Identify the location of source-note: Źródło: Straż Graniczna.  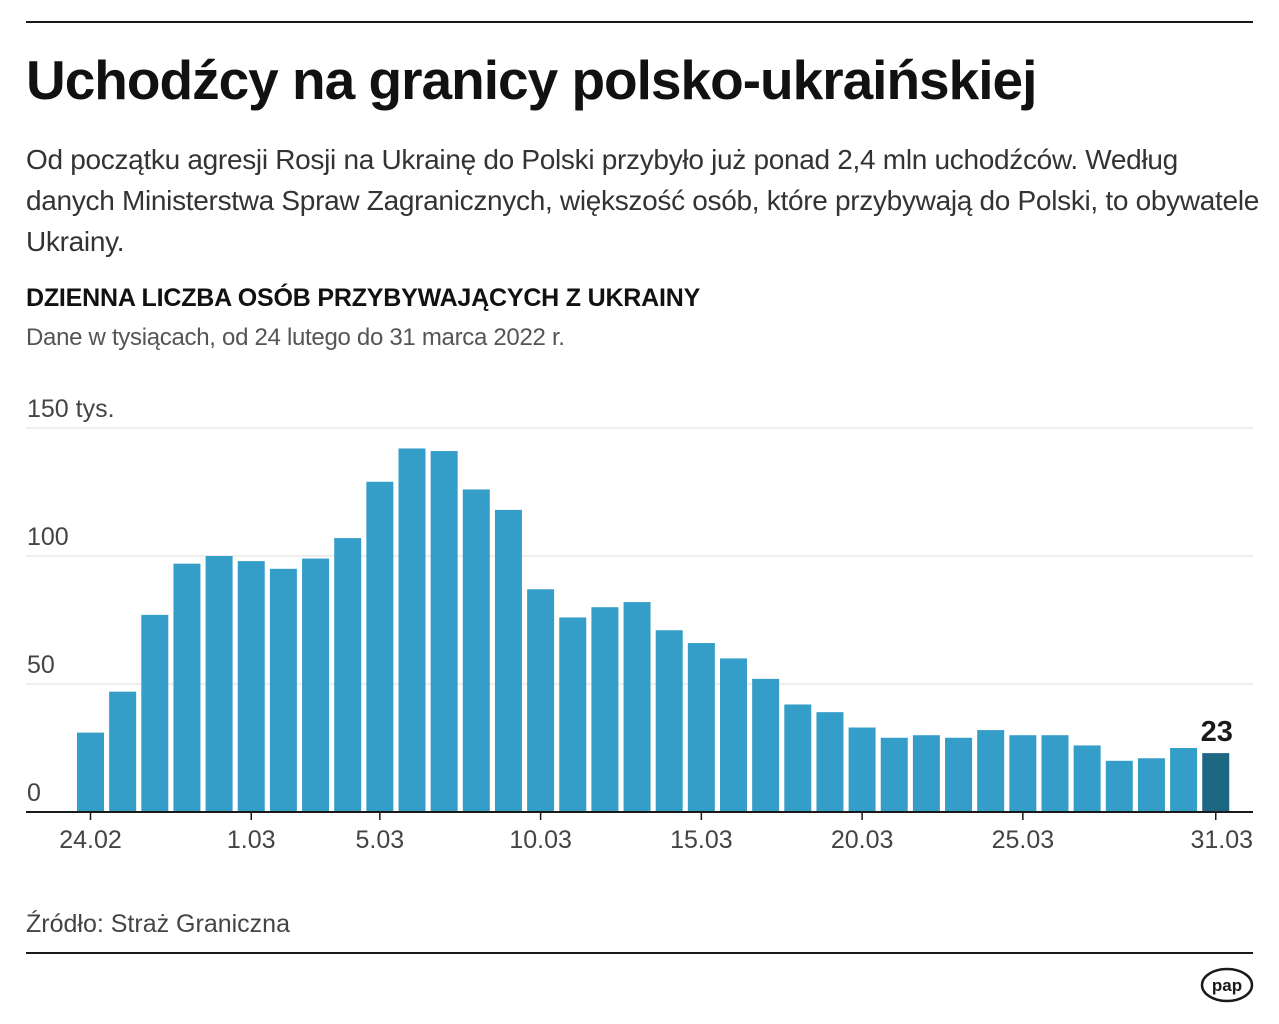
(158, 924).